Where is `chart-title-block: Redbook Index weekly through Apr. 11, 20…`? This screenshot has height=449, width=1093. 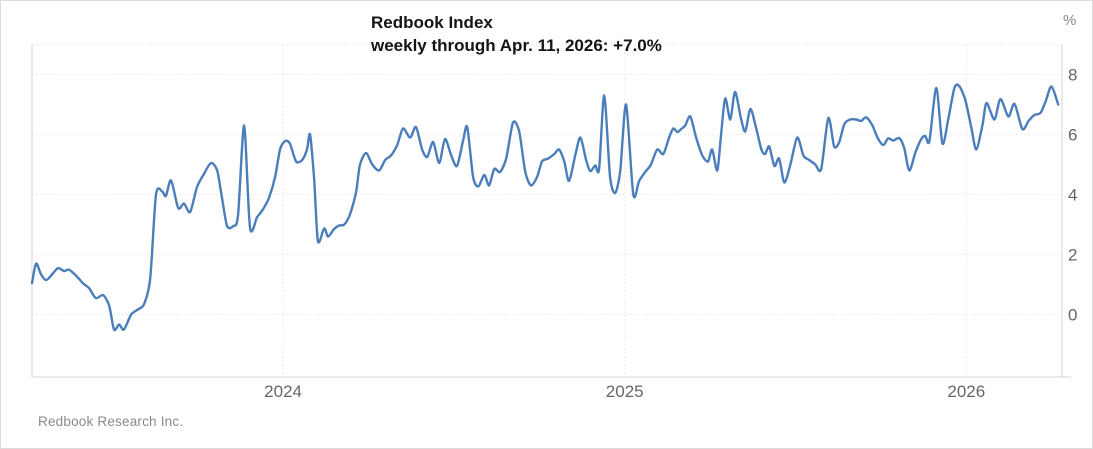 chart-title-block: Redbook Index weekly through Apr. 11, 20… is located at coordinates (516, 34).